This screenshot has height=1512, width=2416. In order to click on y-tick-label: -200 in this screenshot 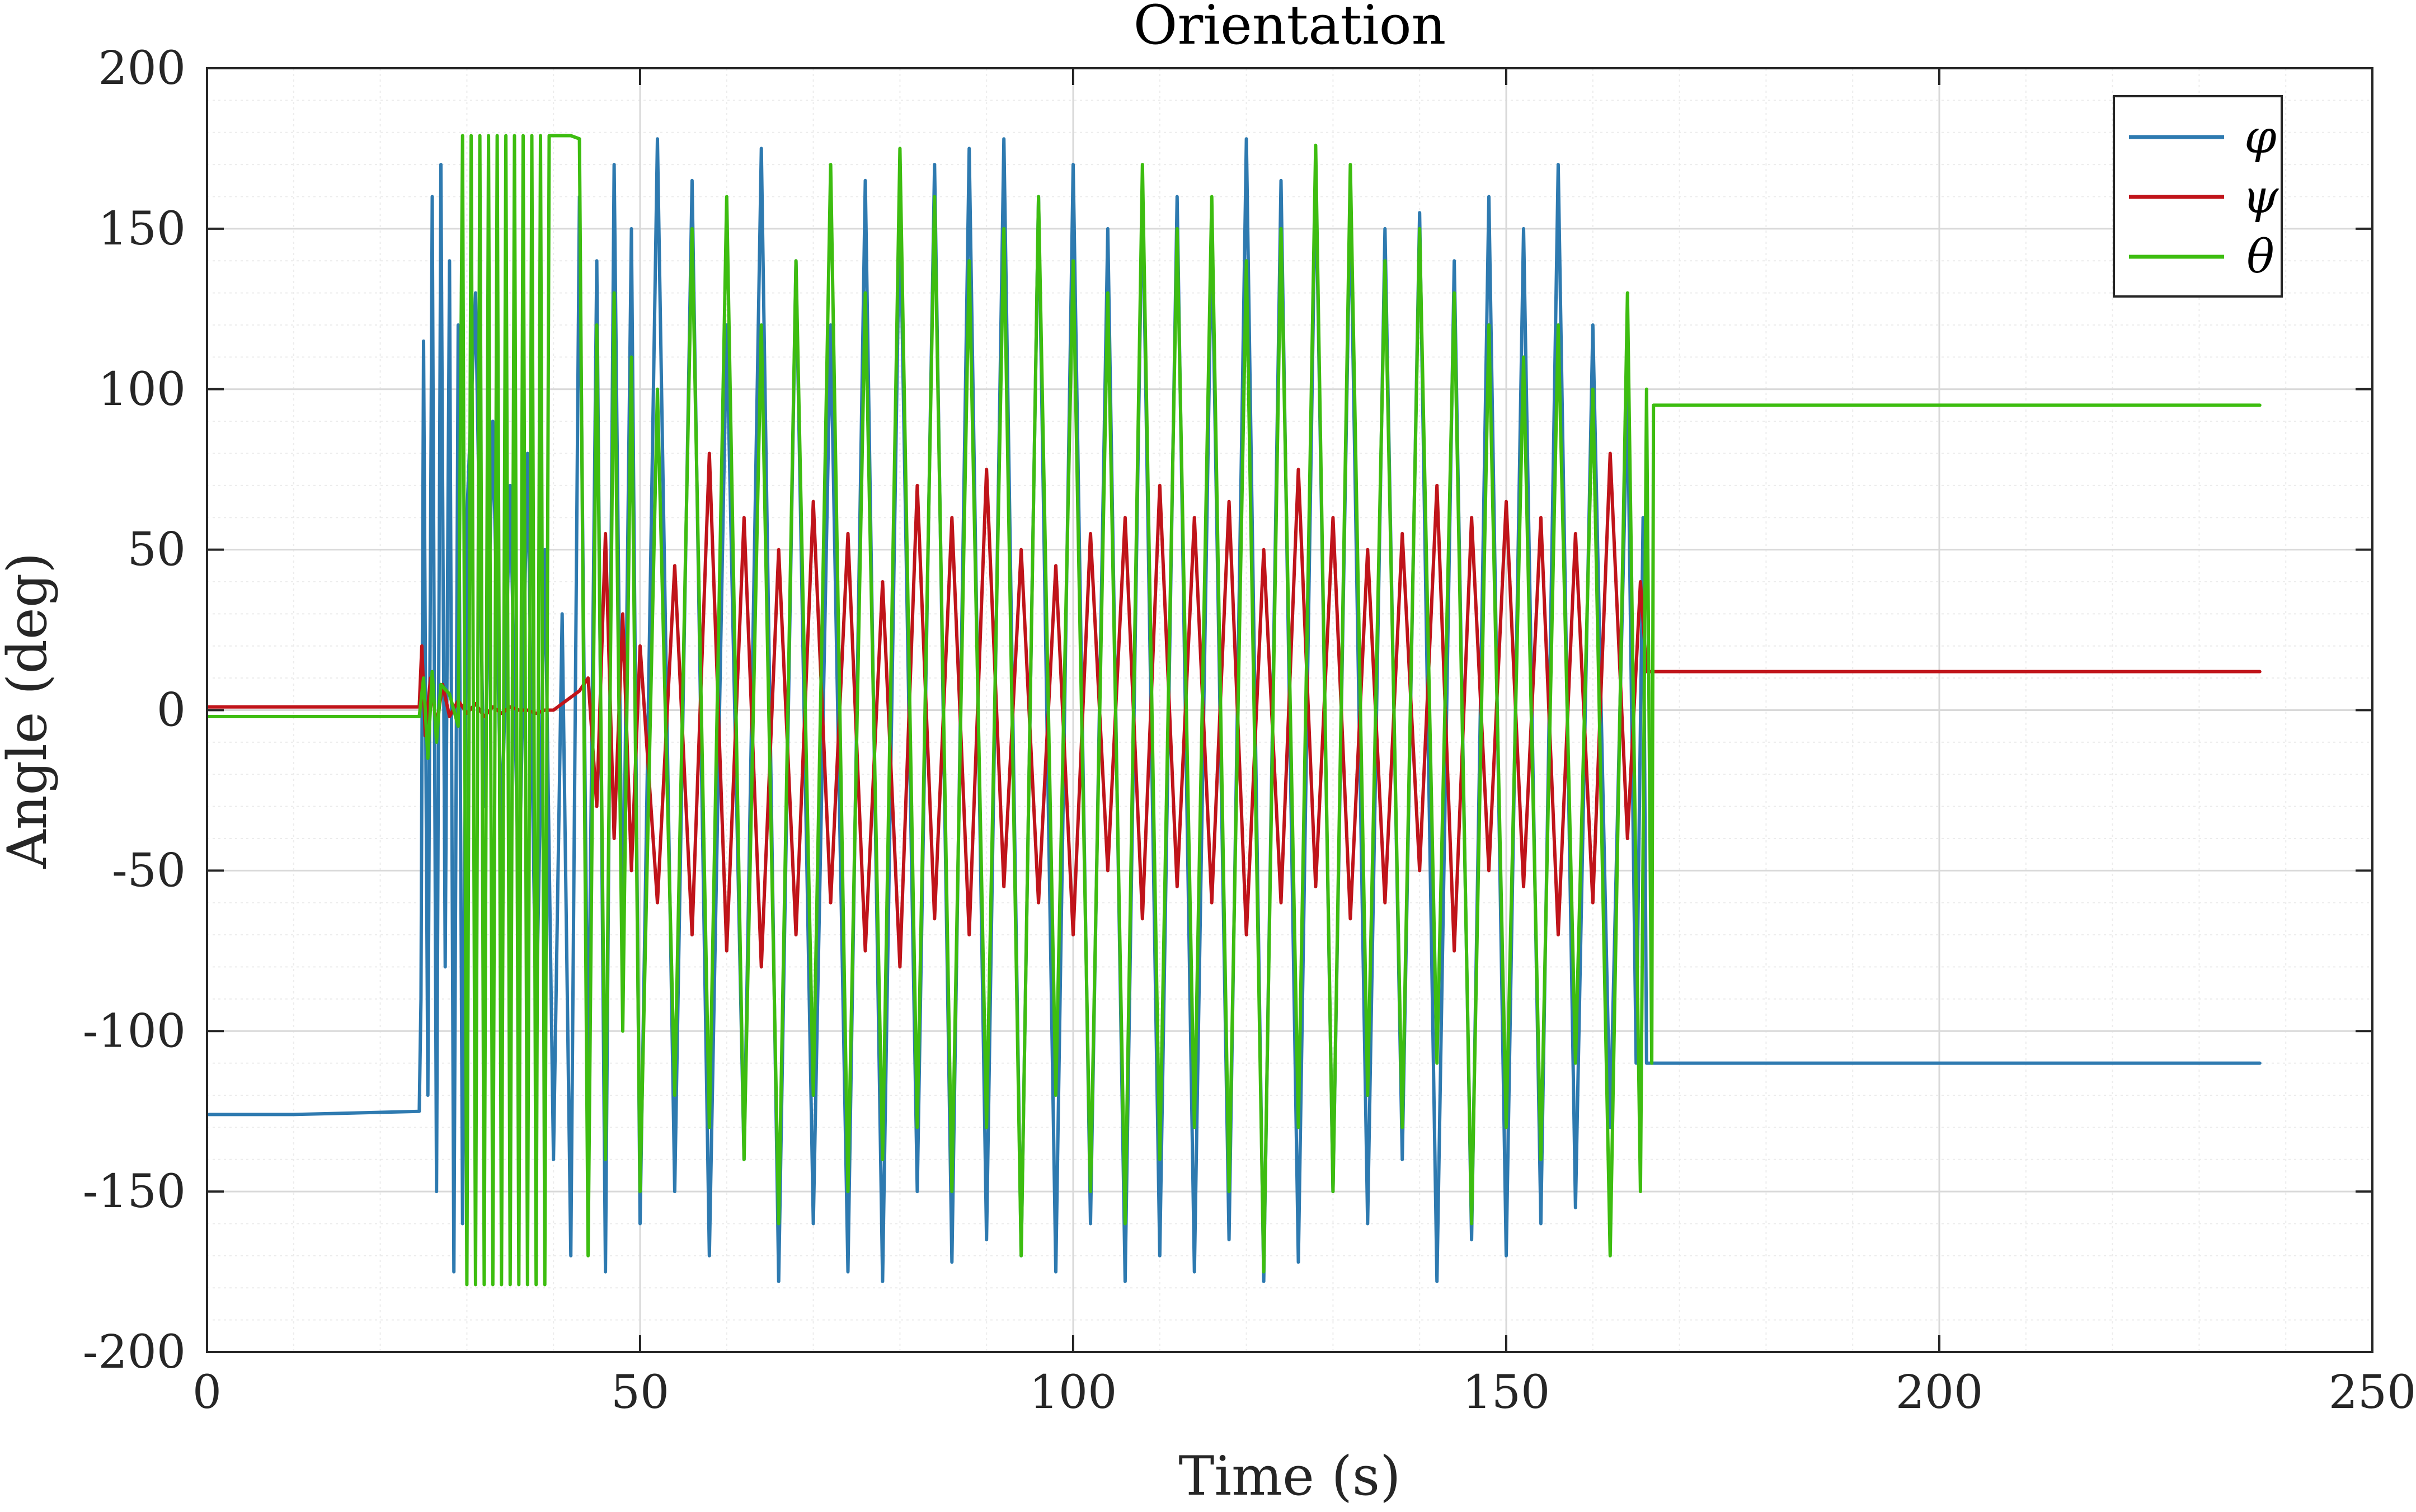, I will do `click(134, 1353)`.